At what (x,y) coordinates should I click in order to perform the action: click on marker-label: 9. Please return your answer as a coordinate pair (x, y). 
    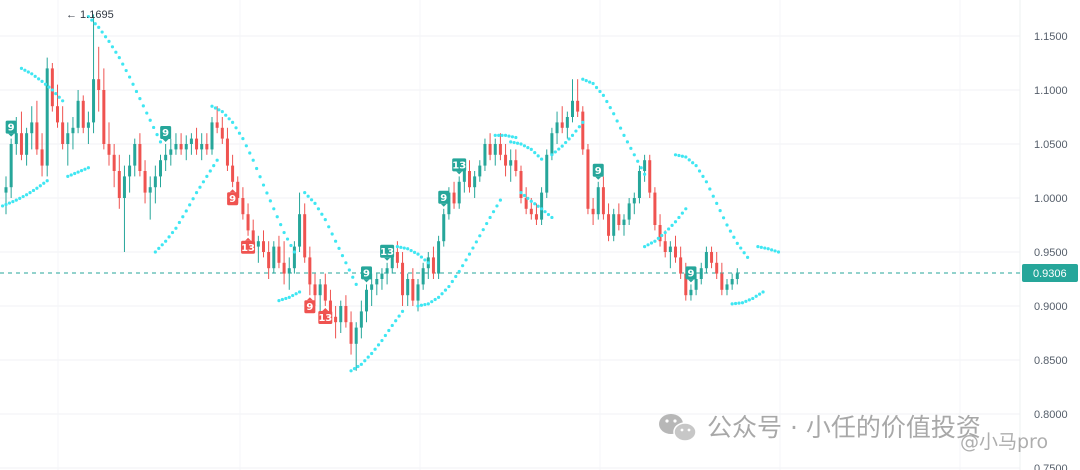
    Looking at the image, I should click on (598, 171).